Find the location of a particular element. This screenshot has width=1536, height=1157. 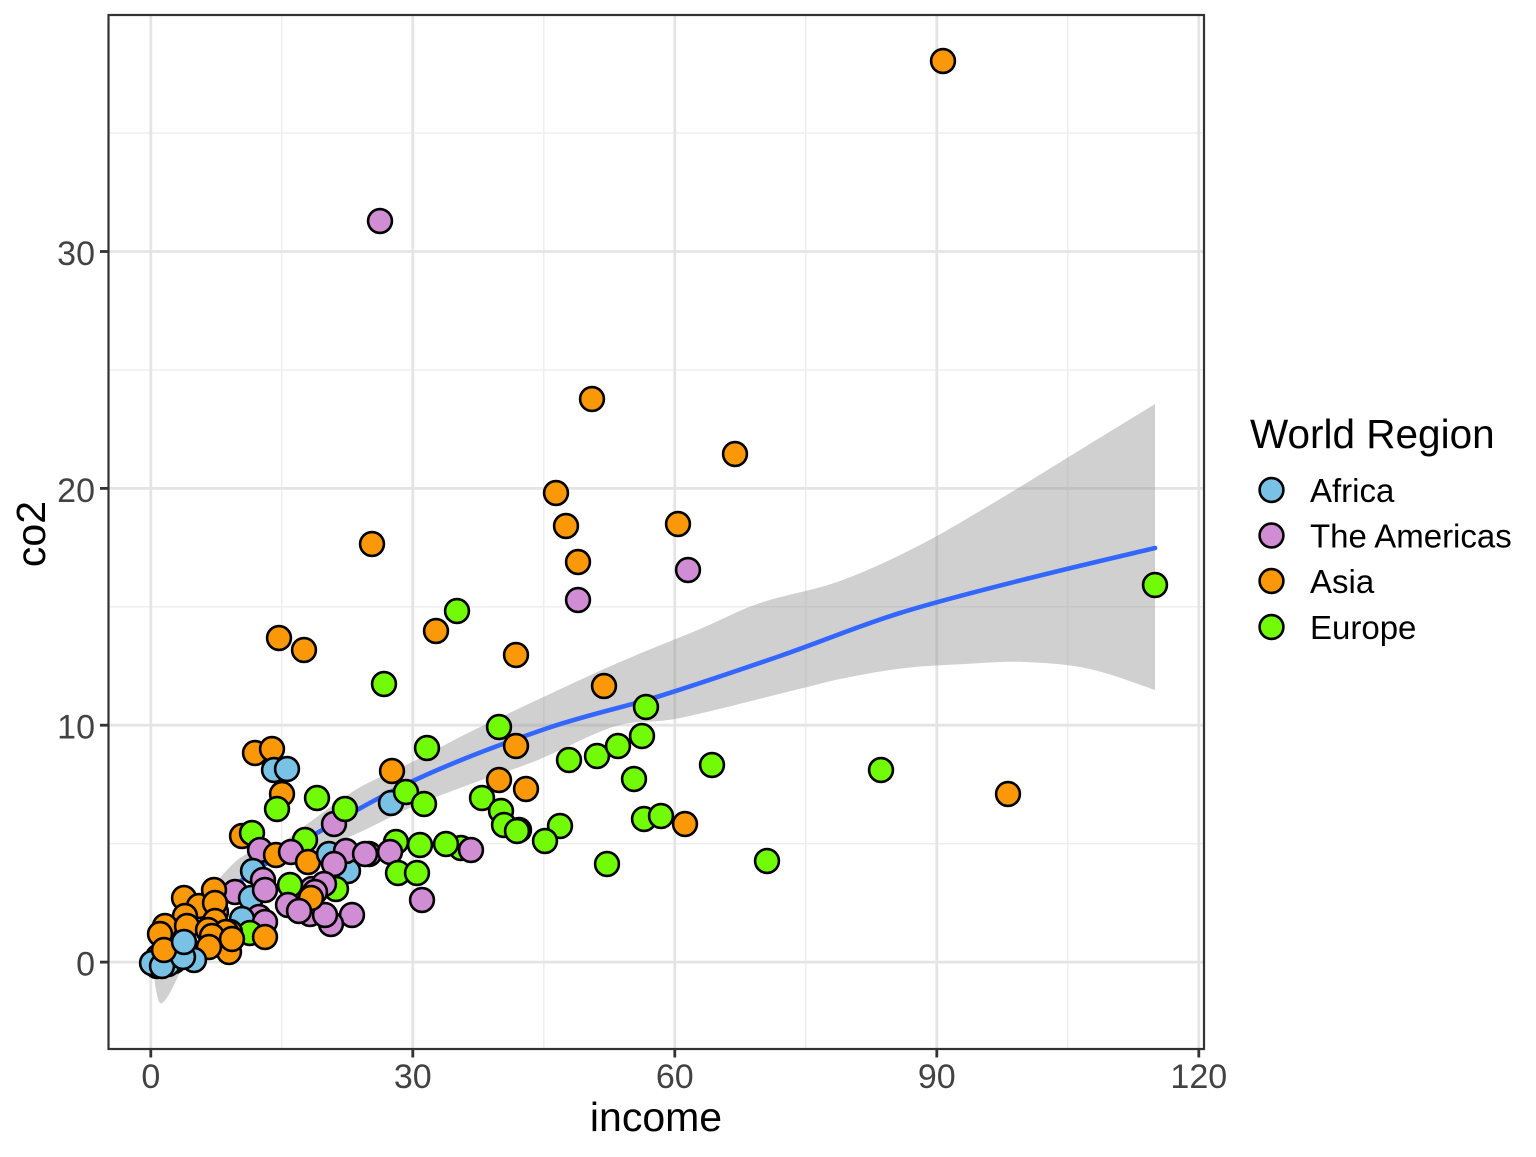

svg-text: 20 is located at coordinates (76, 491).